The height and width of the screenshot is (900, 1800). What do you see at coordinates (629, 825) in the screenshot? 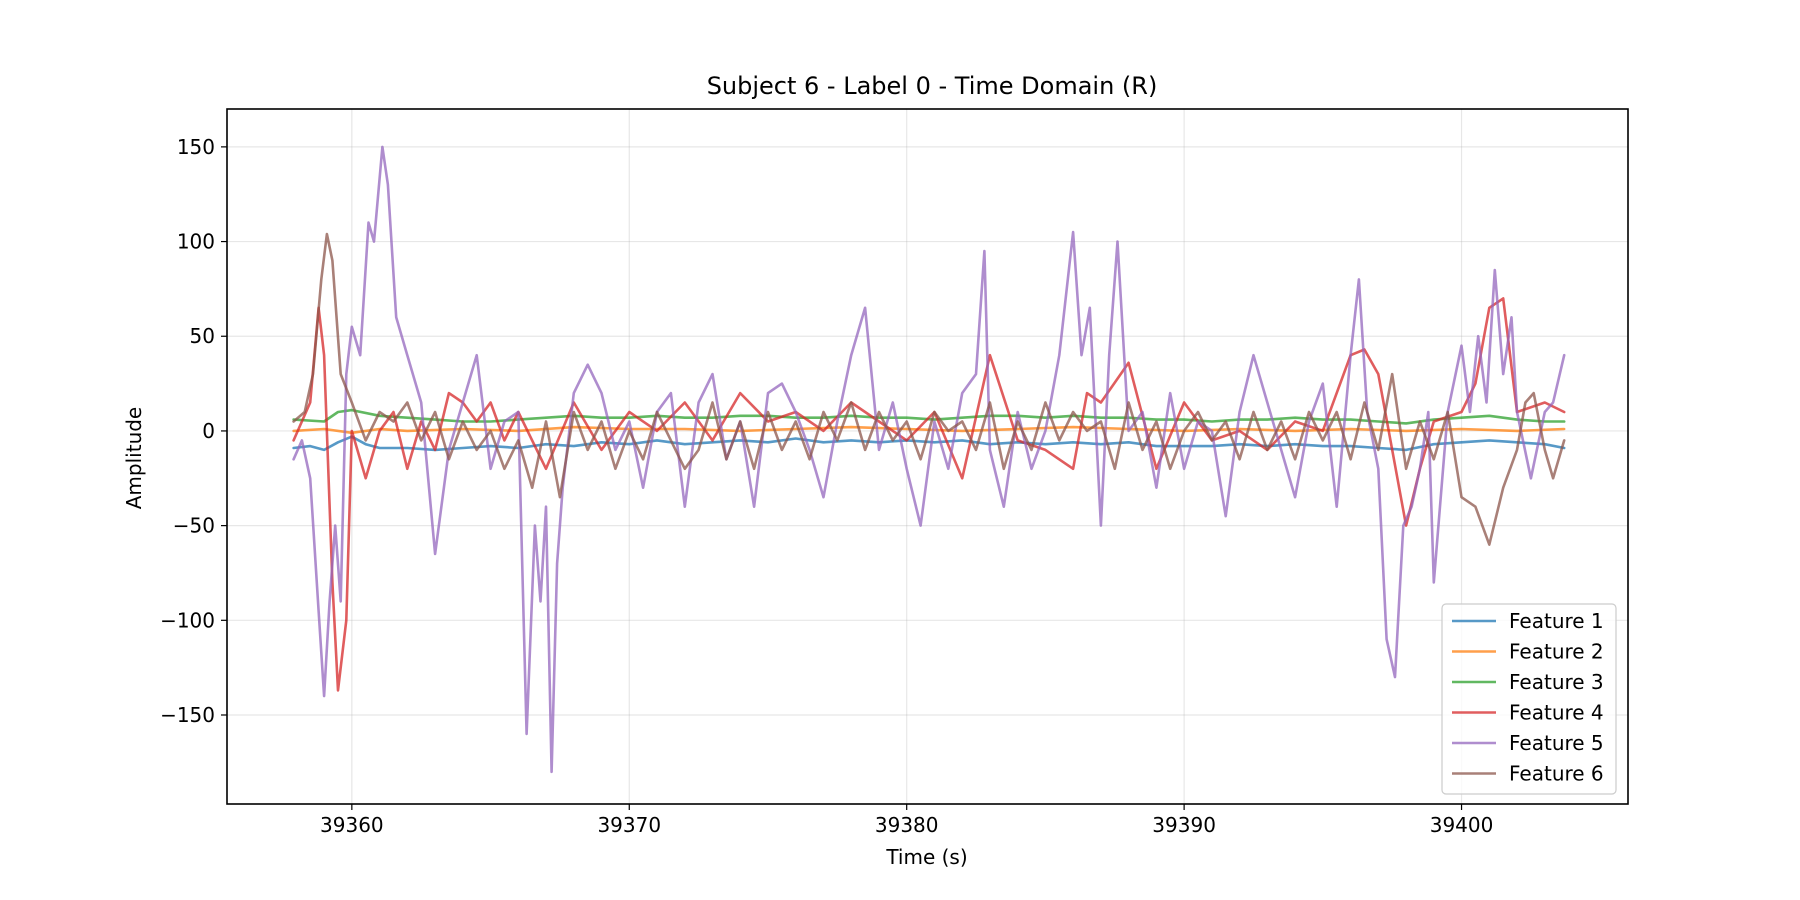
I see `x-tick-label: 39370` at bounding box center [629, 825].